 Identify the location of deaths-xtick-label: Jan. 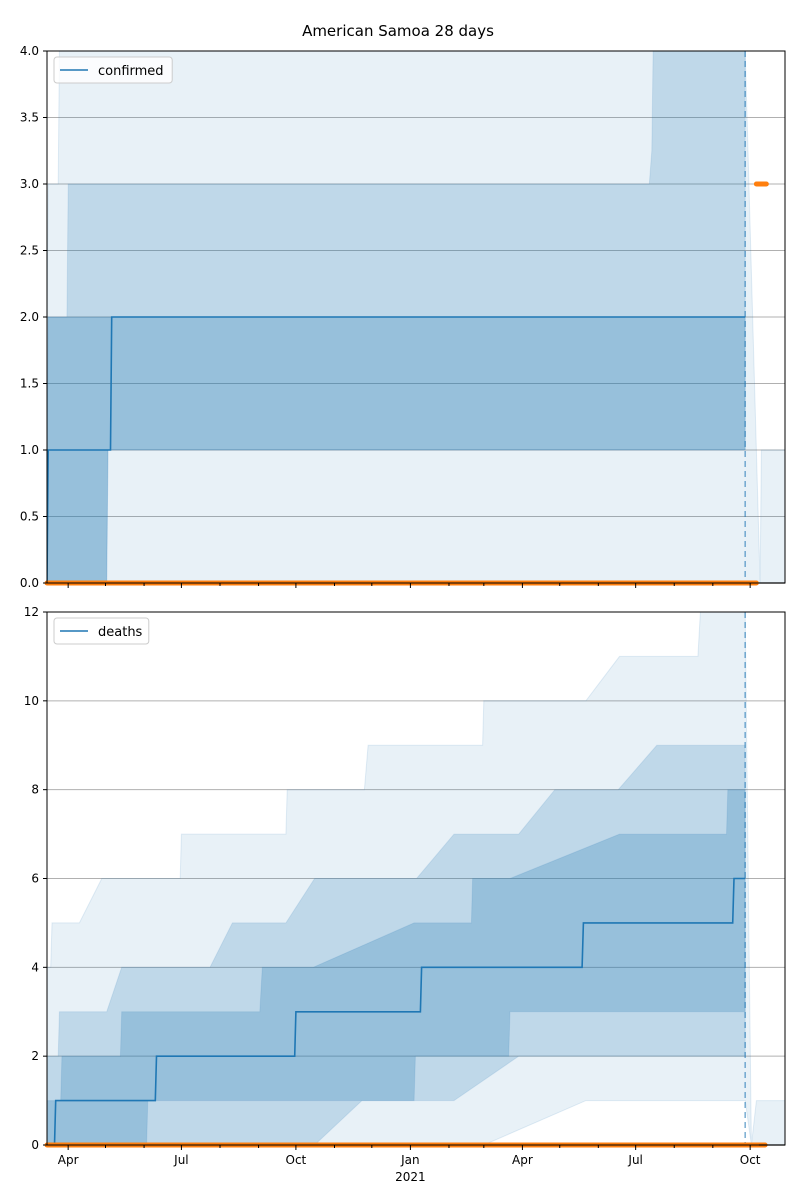
(410, 1160).